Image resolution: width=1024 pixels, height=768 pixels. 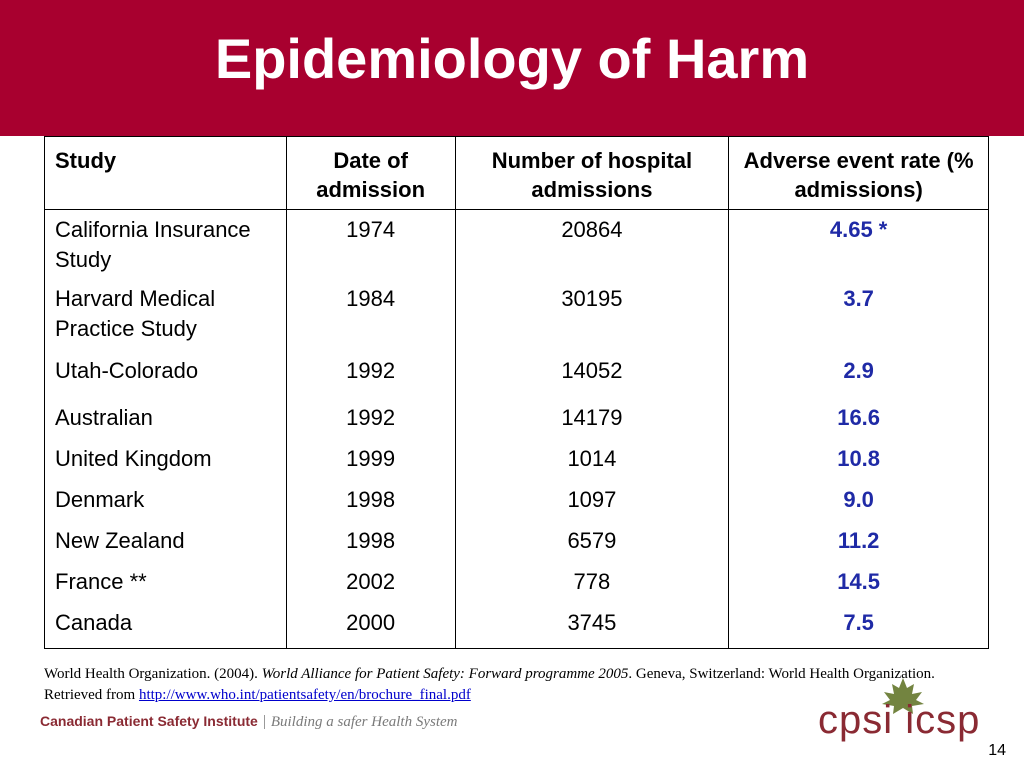 What do you see at coordinates (592, 379) in the screenshot?
I see `admissions-cell: 14052` at bounding box center [592, 379].